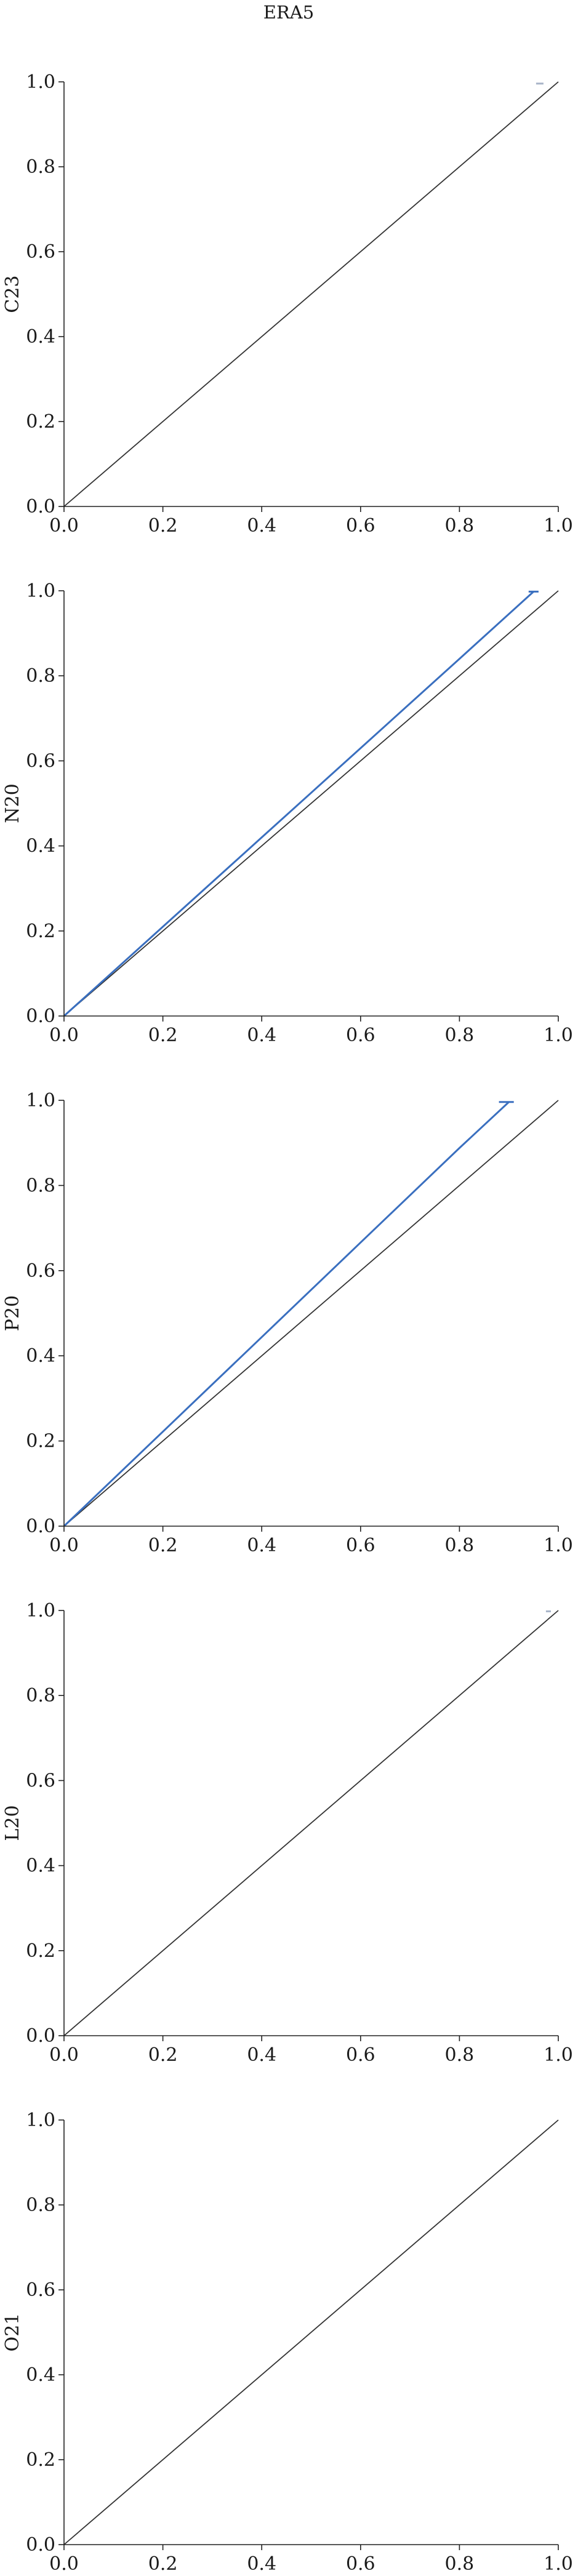 This screenshot has width=578, height=2576. Describe the element at coordinates (12, 803) in the screenshot. I see `y-axis-label: N20` at that location.